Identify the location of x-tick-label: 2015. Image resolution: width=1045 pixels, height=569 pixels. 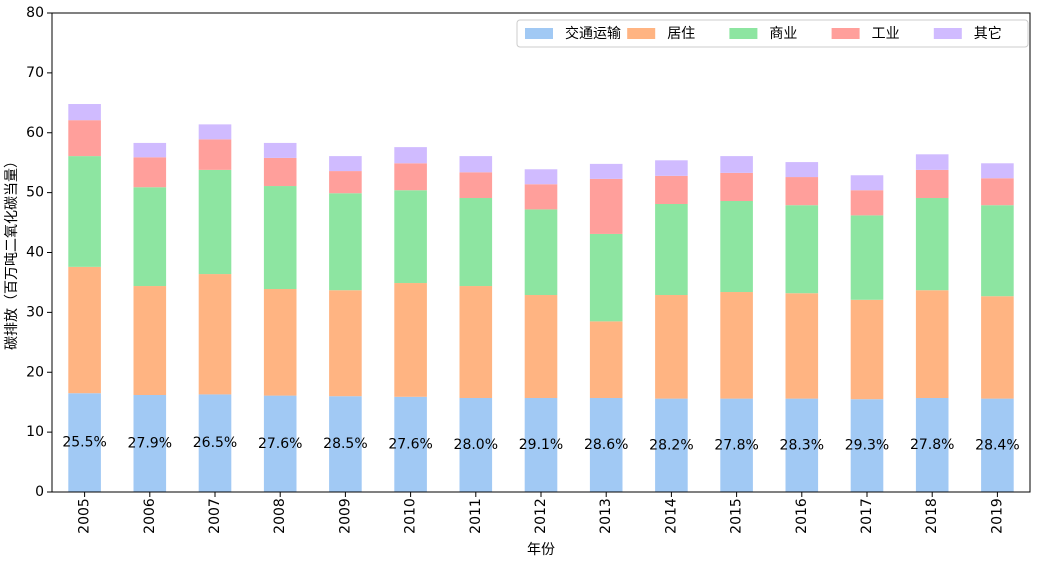
(737, 516).